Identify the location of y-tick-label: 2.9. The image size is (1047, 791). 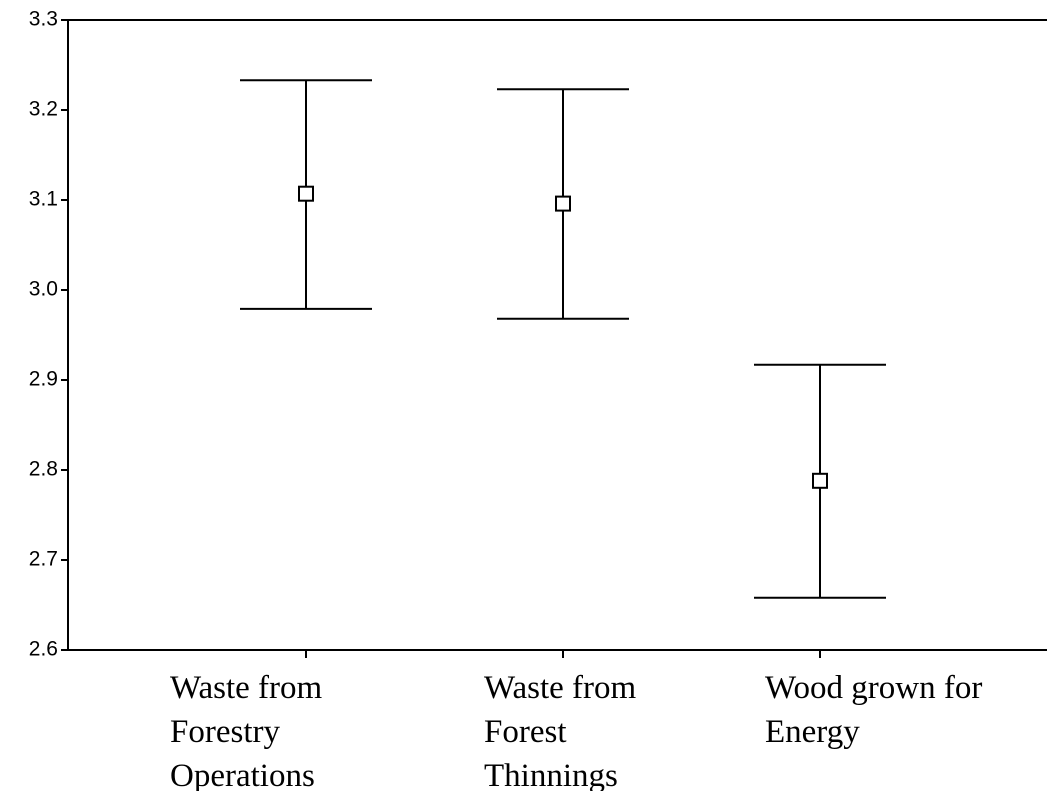
(43, 379).